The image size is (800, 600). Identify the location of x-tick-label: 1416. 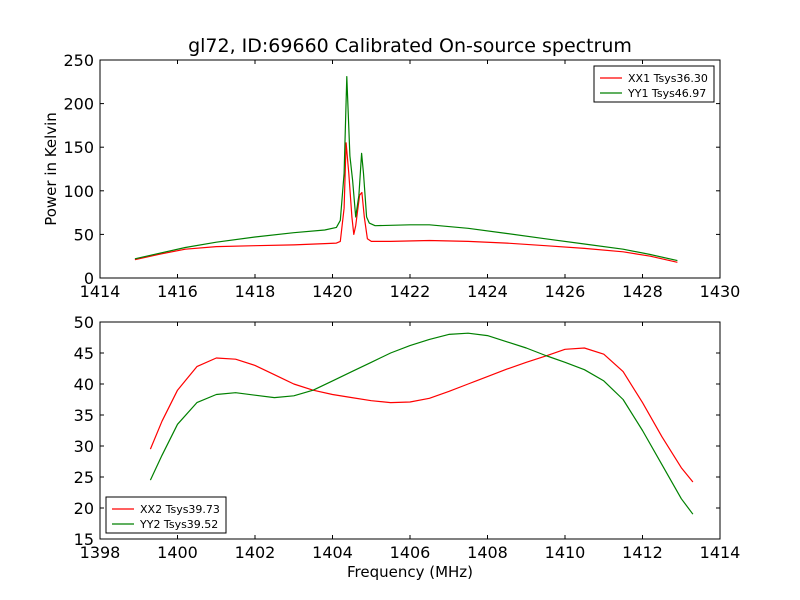
(177, 291).